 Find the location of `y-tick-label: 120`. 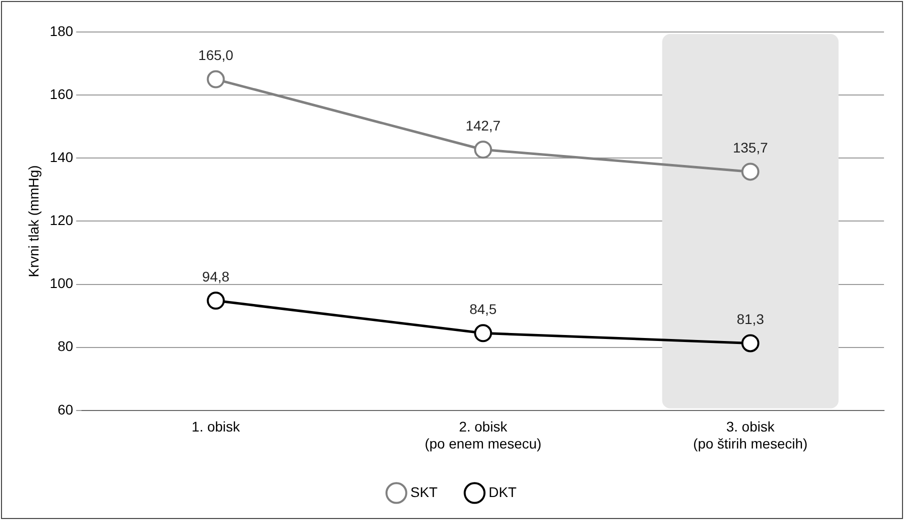

y-tick-label: 120 is located at coordinates (62, 220).